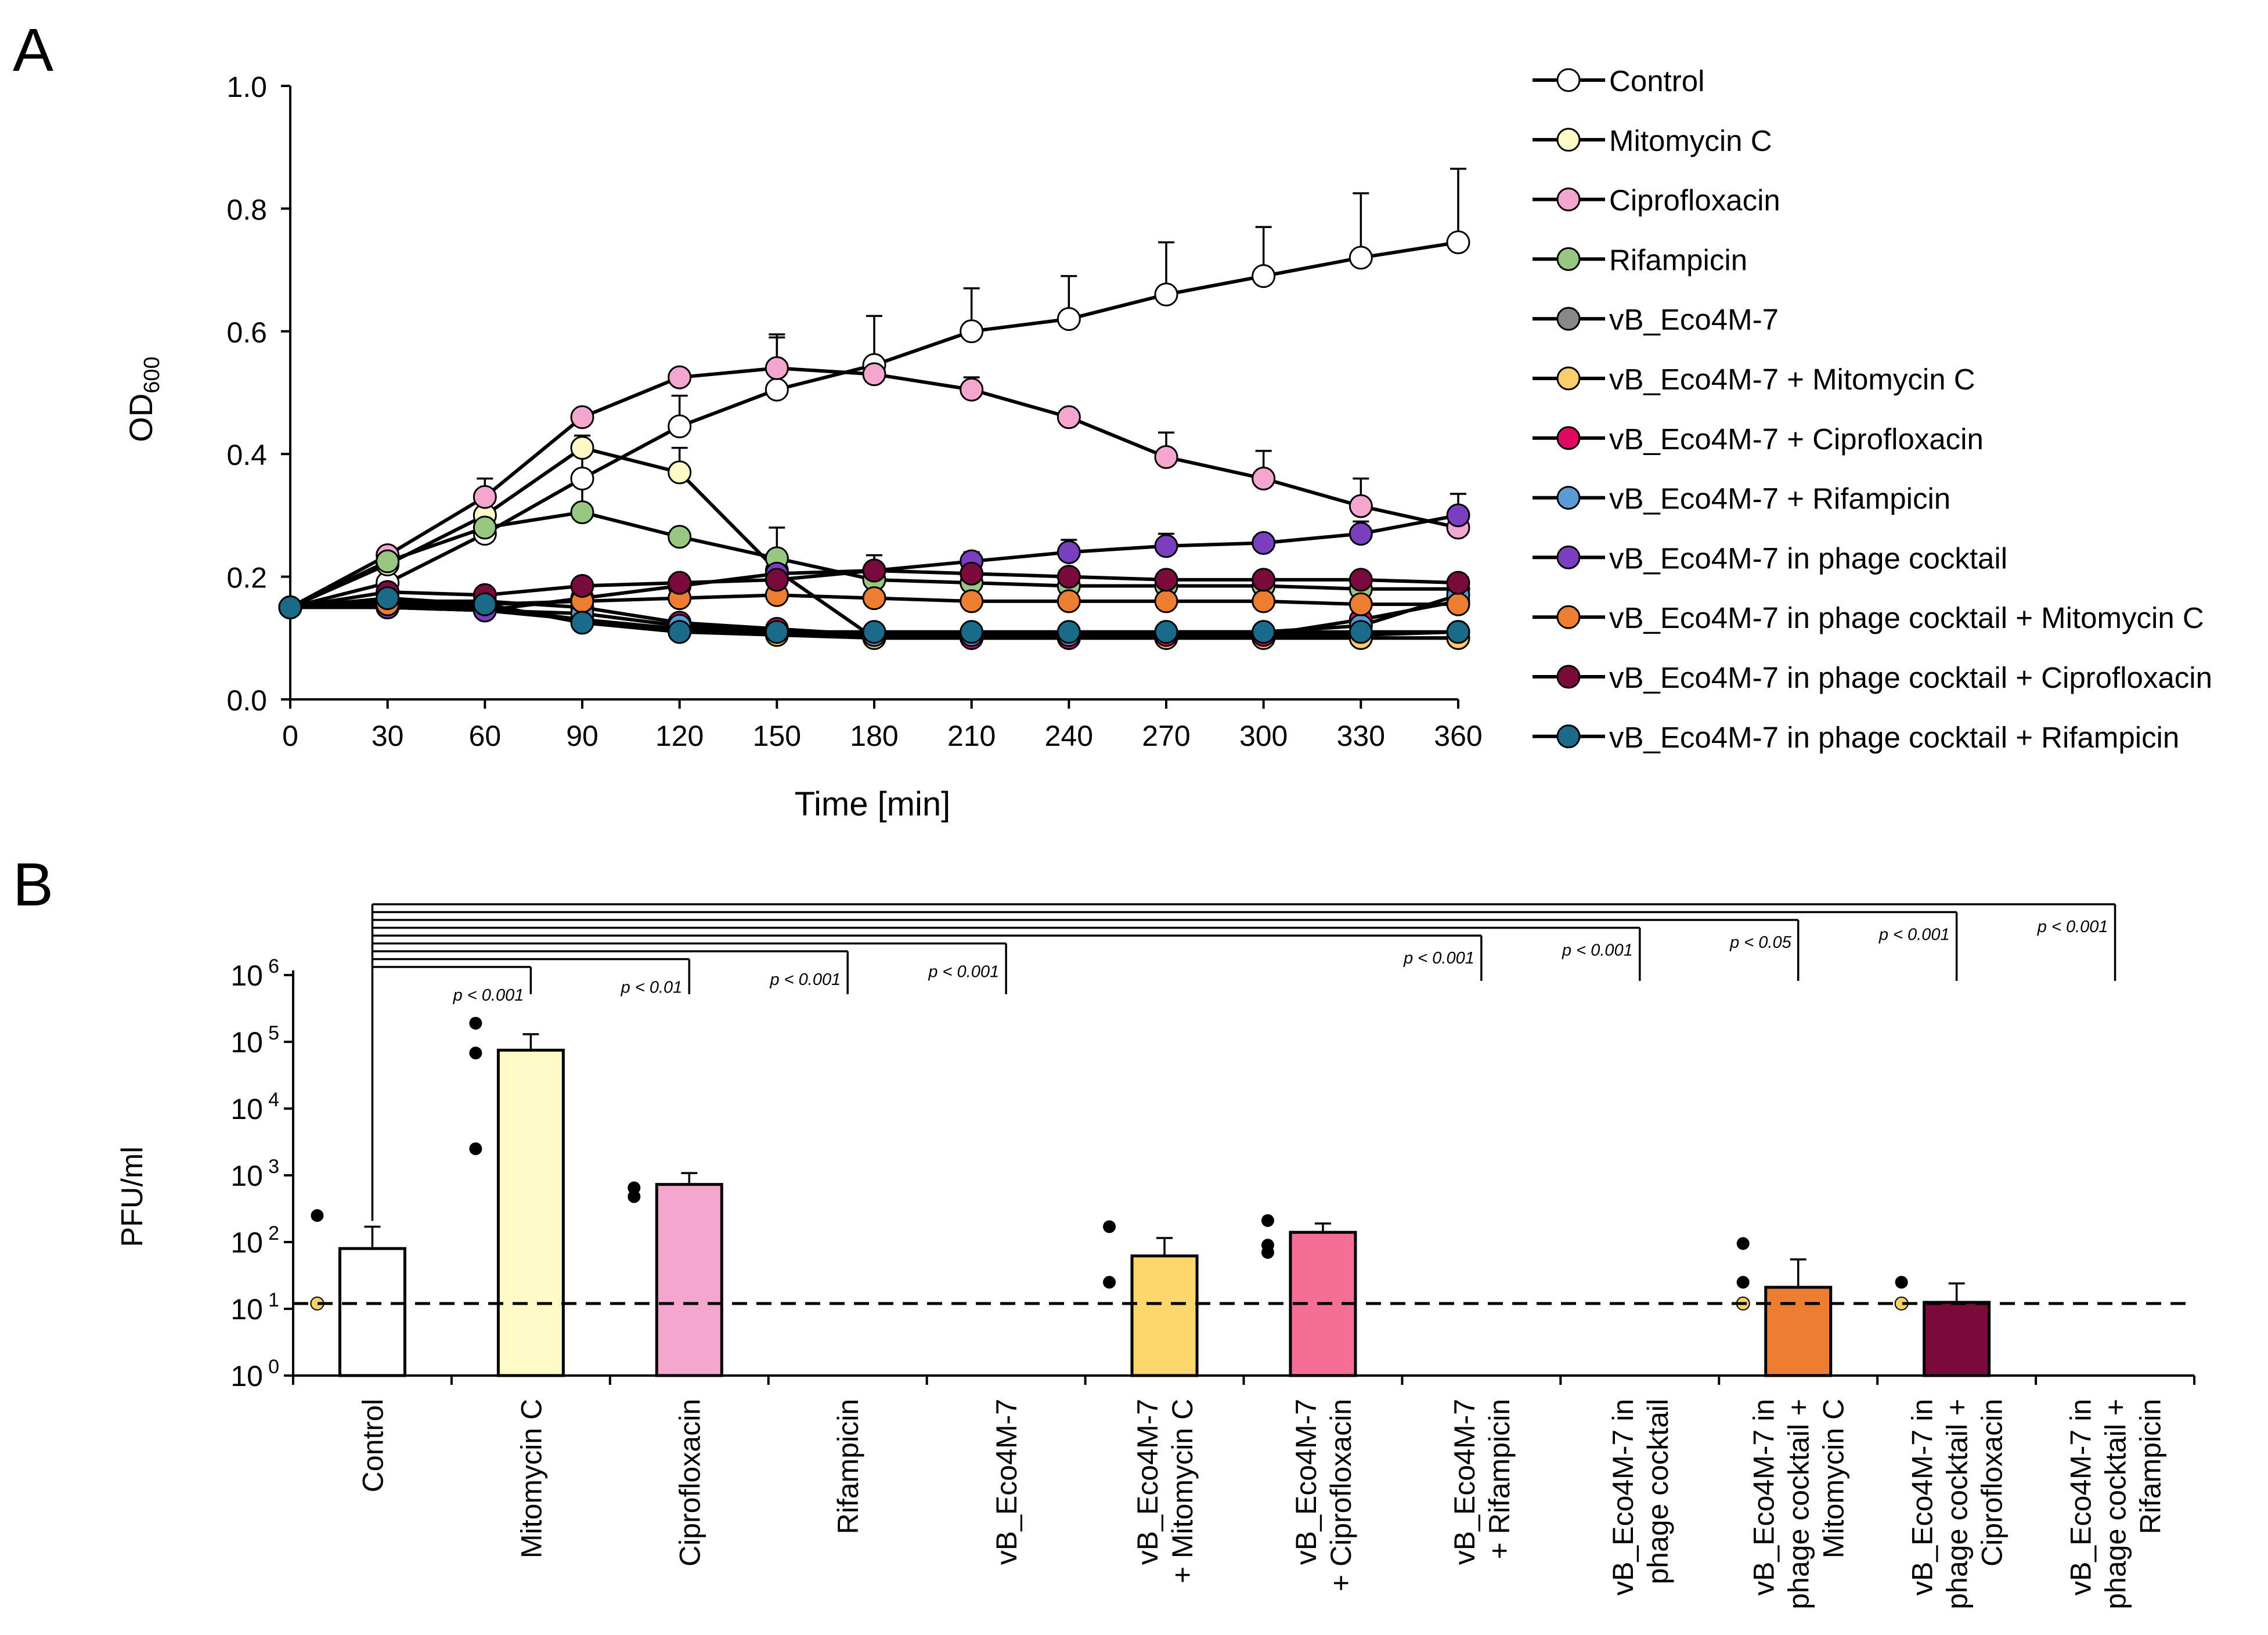  What do you see at coordinates (33, 50) in the screenshot?
I see `panel-a-label: A` at bounding box center [33, 50].